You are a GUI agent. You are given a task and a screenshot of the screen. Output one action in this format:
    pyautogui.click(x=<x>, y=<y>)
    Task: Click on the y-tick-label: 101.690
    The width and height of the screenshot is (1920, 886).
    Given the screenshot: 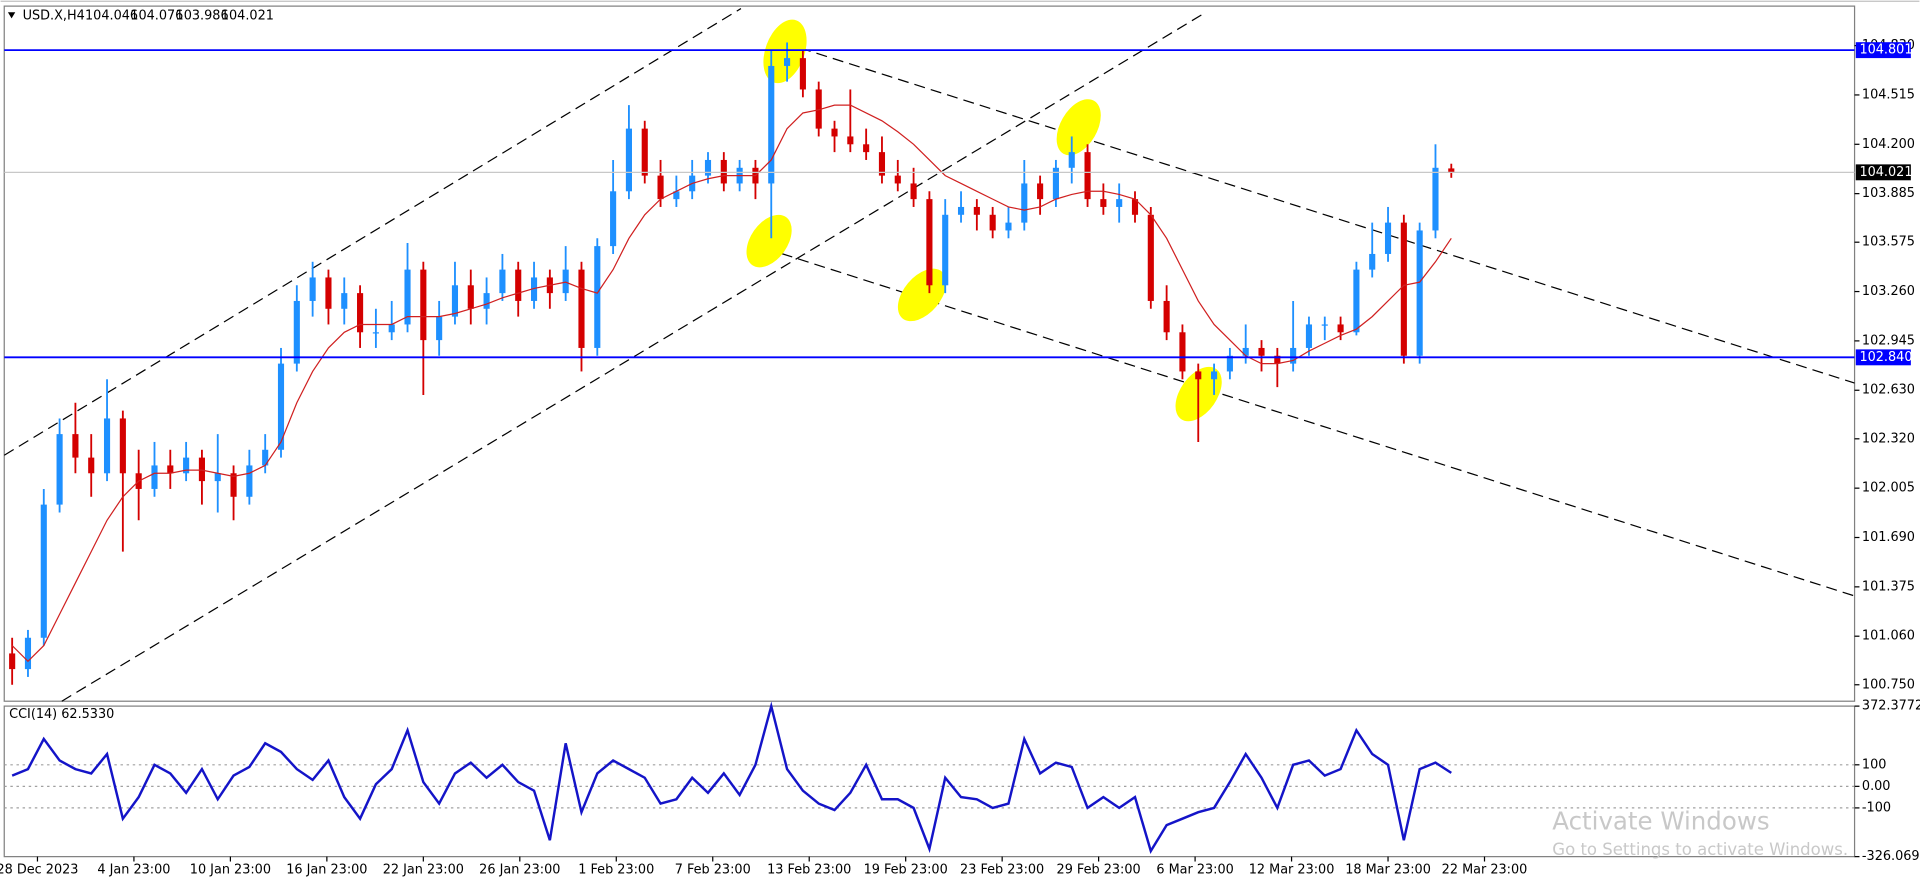 What is the action you would take?
    pyautogui.click(x=1888, y=537)
    